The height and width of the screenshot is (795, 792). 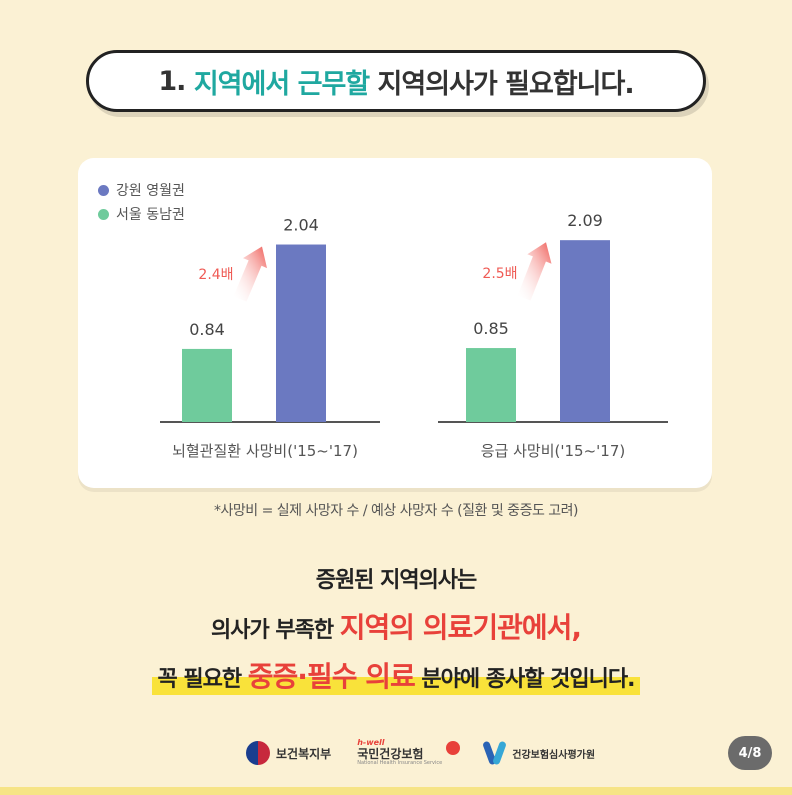 I want to click on title-prefix: 1., so click(x=172, y=81).